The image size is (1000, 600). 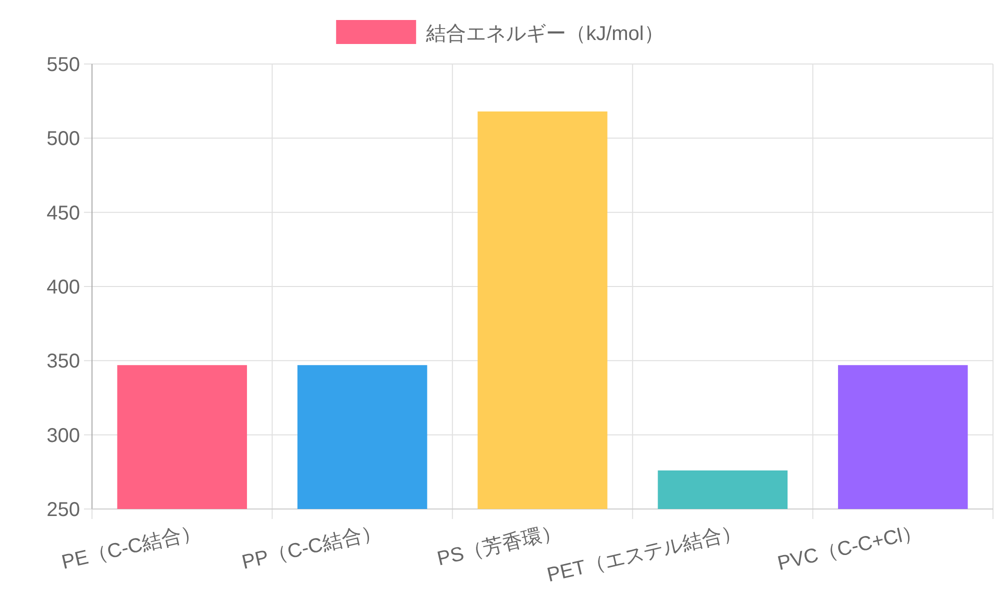 I want to click on y-tick-label: 300, so click(x=63, y=435).